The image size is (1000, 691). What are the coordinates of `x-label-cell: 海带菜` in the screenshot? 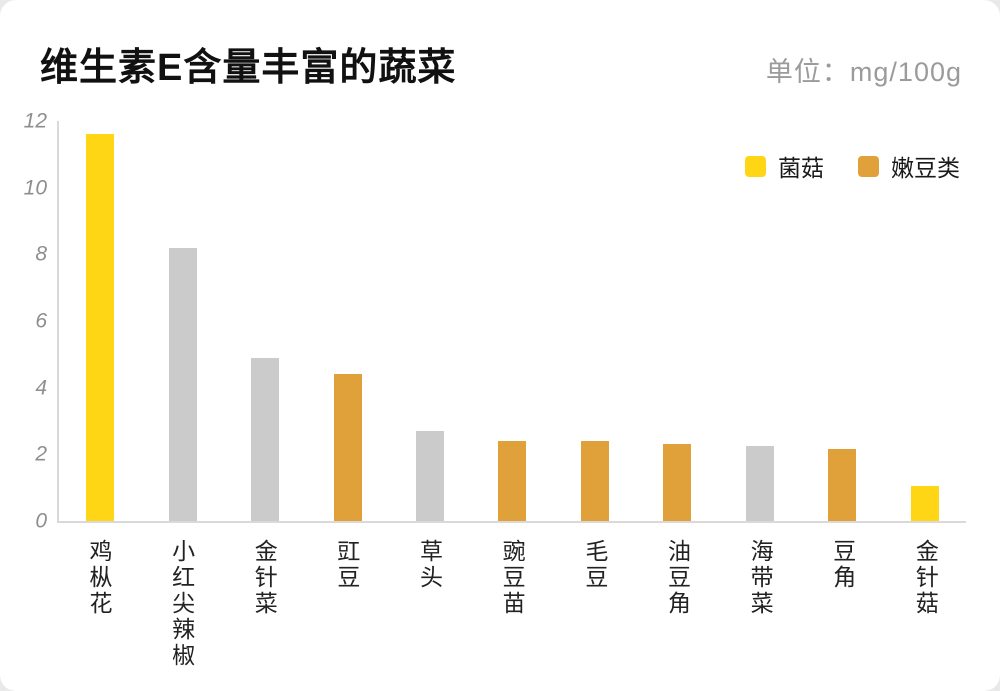 It's located at (759, 604).